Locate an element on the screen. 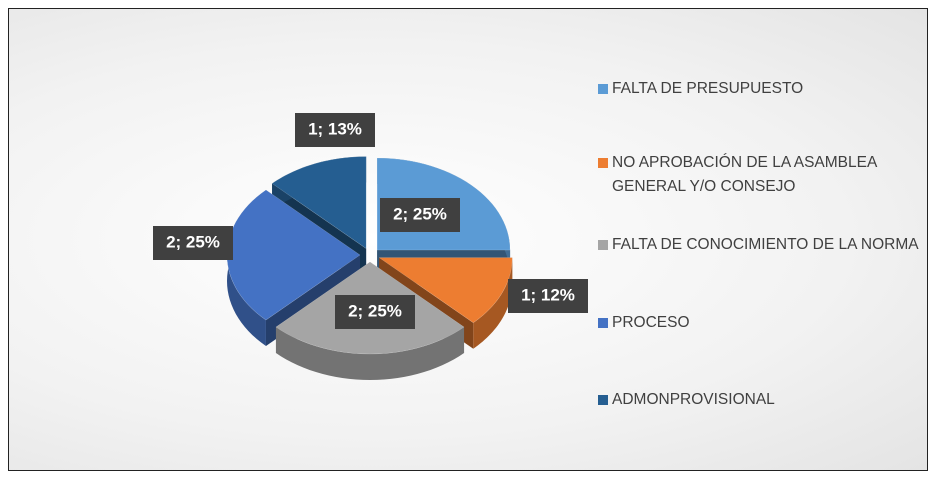 Image resolution: width=935 pixels, height=483 pixels. data-label: 1; 13% is located at coordinates (335, 128).